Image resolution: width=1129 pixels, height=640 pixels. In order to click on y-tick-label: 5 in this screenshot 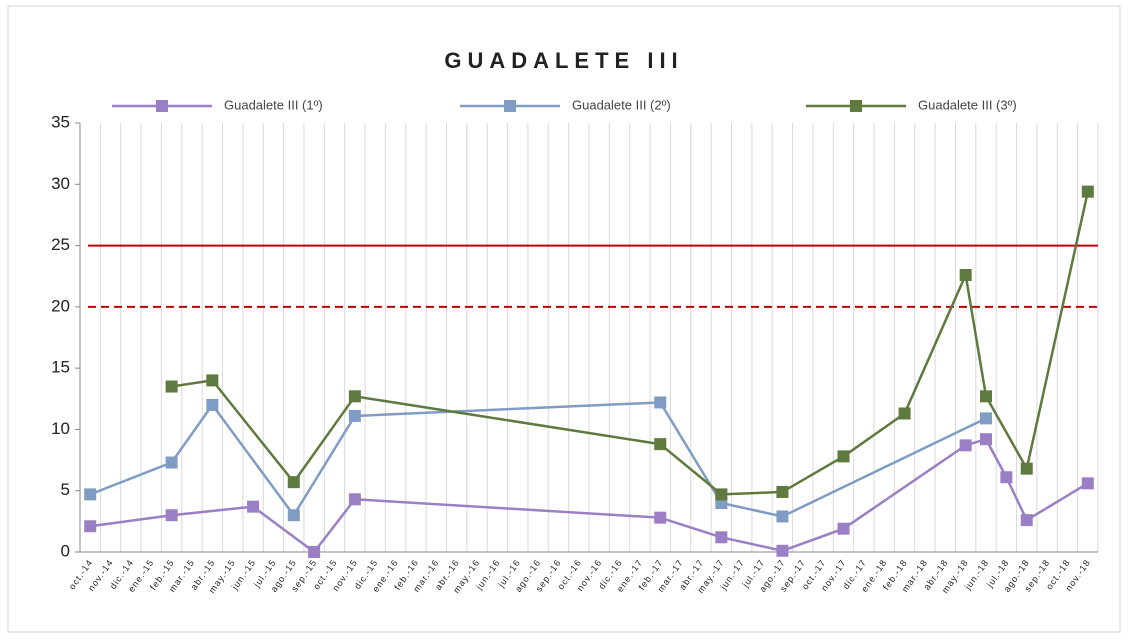, I will do `click(65, 489)`.